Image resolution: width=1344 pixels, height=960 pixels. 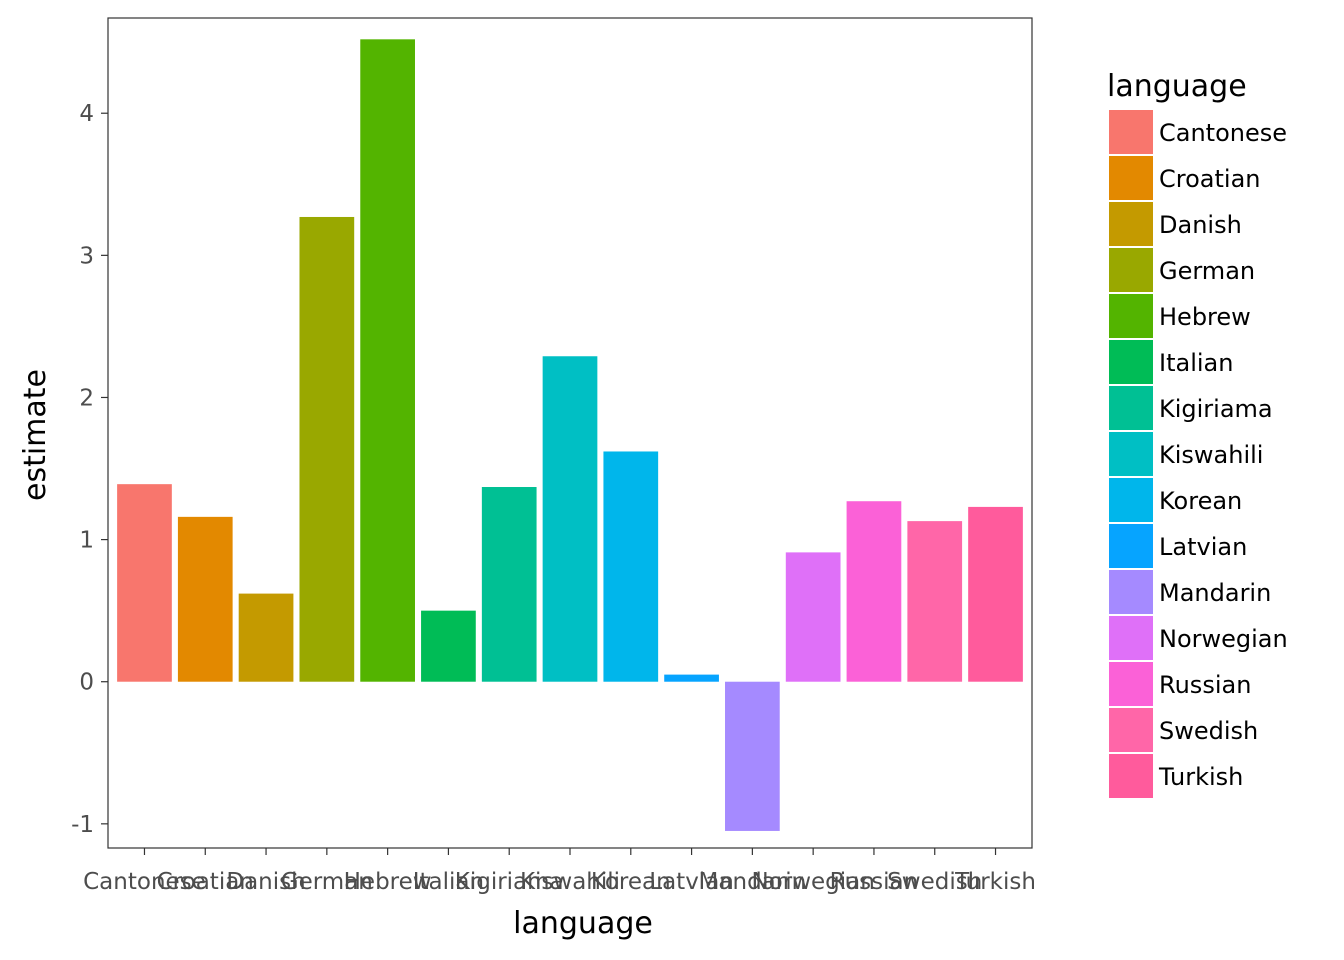 What do you see at coordinates (1209, 179) in the screenshot?
I see `legend-label: Croatian` at bounding box center [1209, 179].